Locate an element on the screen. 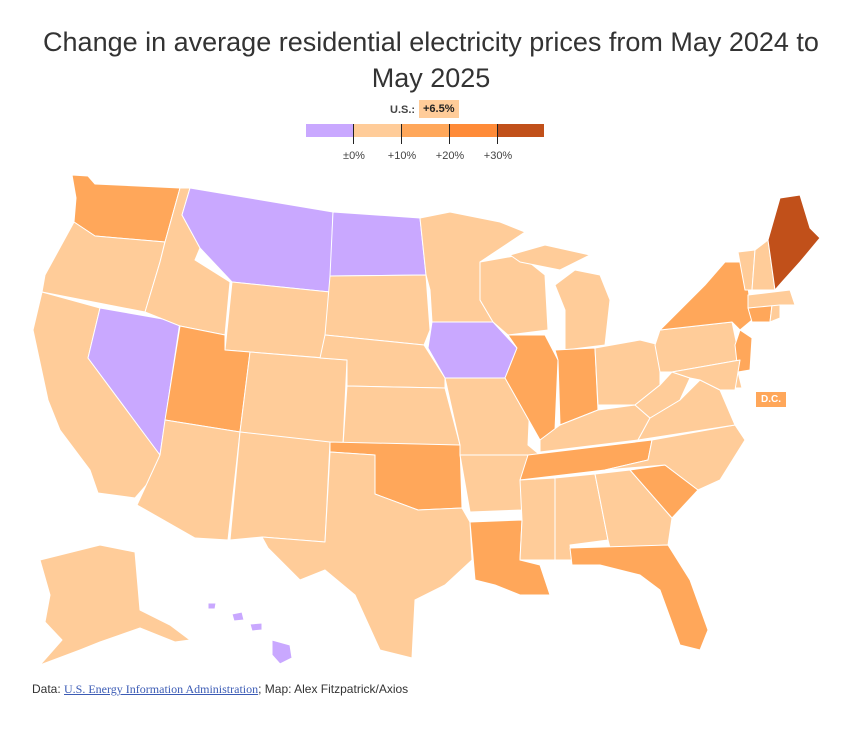 The height and width of the screenshot is (729, 862). state-me is located at coordinates (794, 242).